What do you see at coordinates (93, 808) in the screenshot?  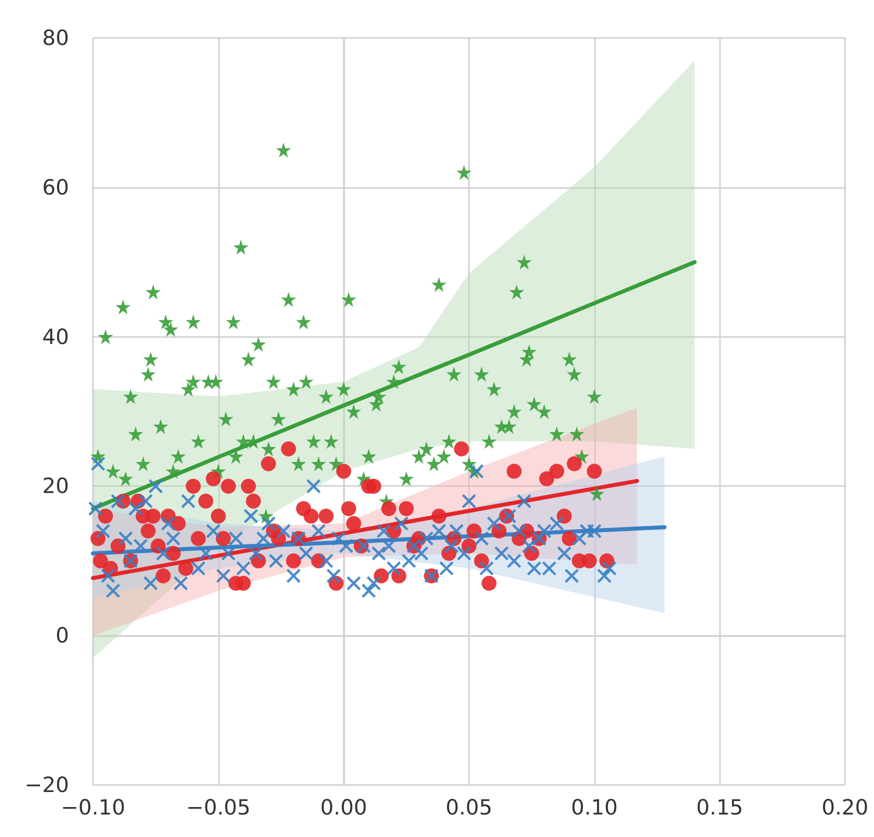 I see `x-tick-label: −0.10` at bounding box center [93, 808].